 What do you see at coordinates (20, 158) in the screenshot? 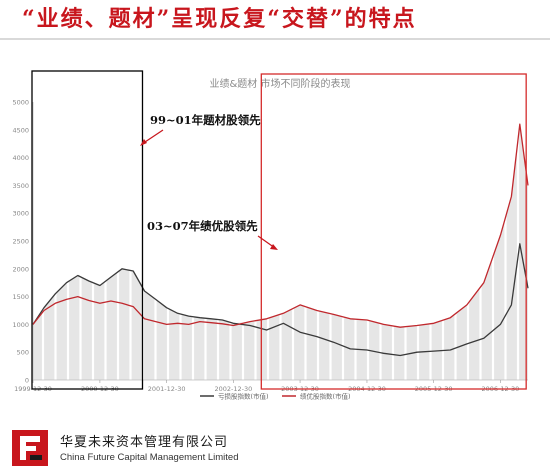
I see `y-tick-label: 4000` at bounding box center [20, 158].